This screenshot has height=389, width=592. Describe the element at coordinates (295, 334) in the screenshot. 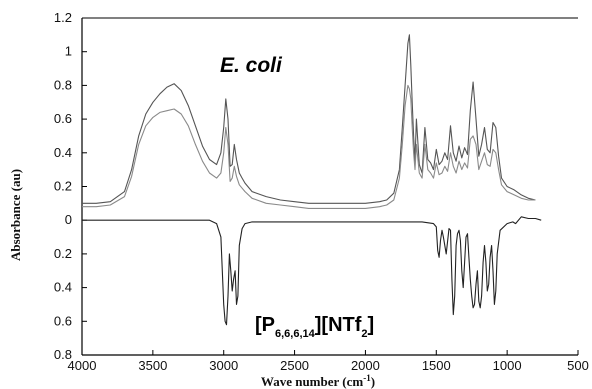

I see `ionic-sub-1: 6,6,6,14` at that location.